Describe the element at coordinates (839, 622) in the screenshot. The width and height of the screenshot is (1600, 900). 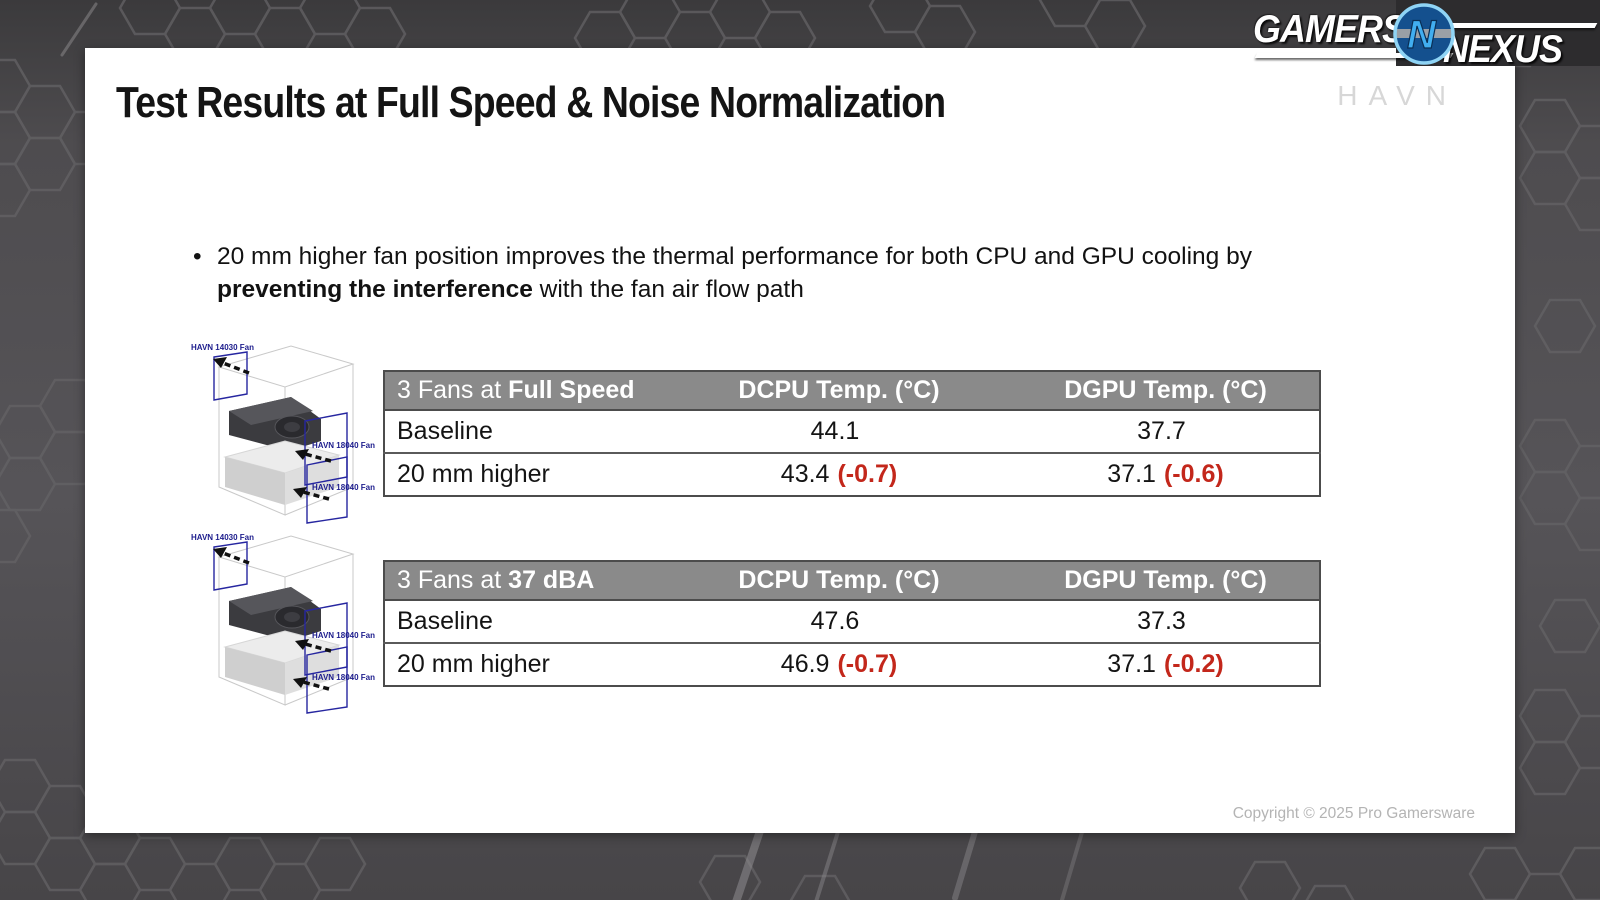
I see `cpu-temp-cell: 47.6` at that location.